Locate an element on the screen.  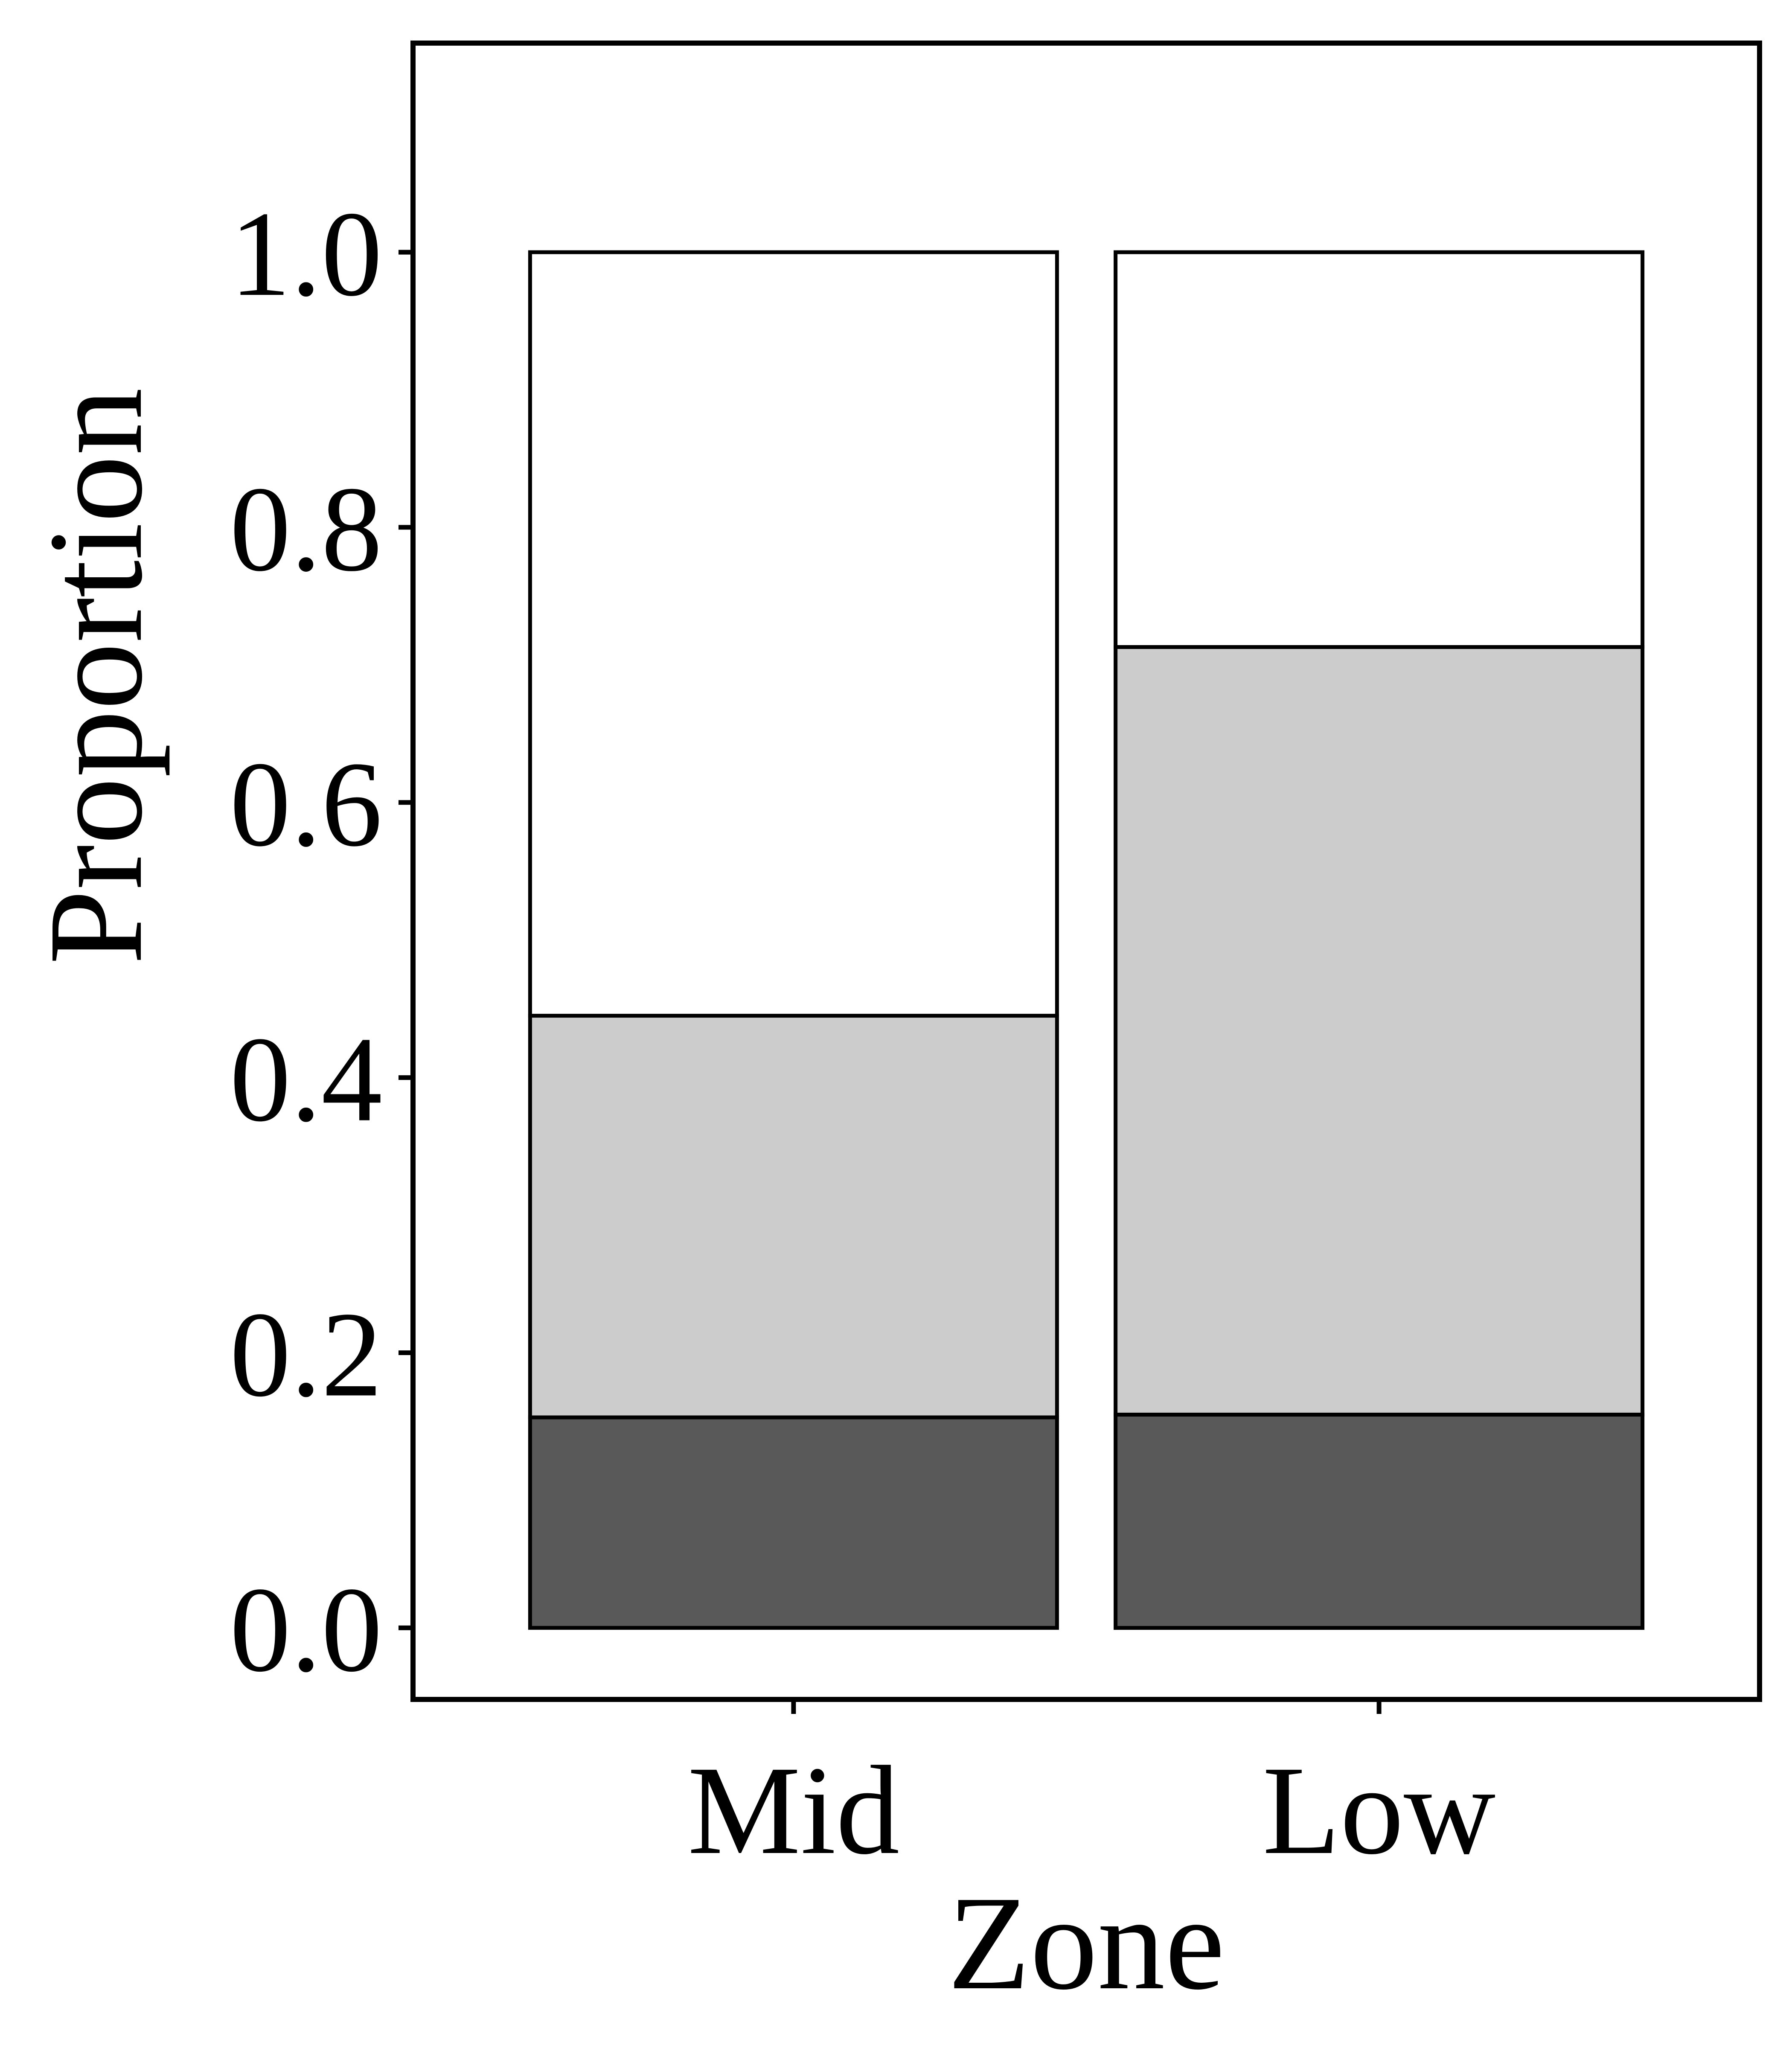
y-tick-label: 1.0 is located at coordinates (306, 254).